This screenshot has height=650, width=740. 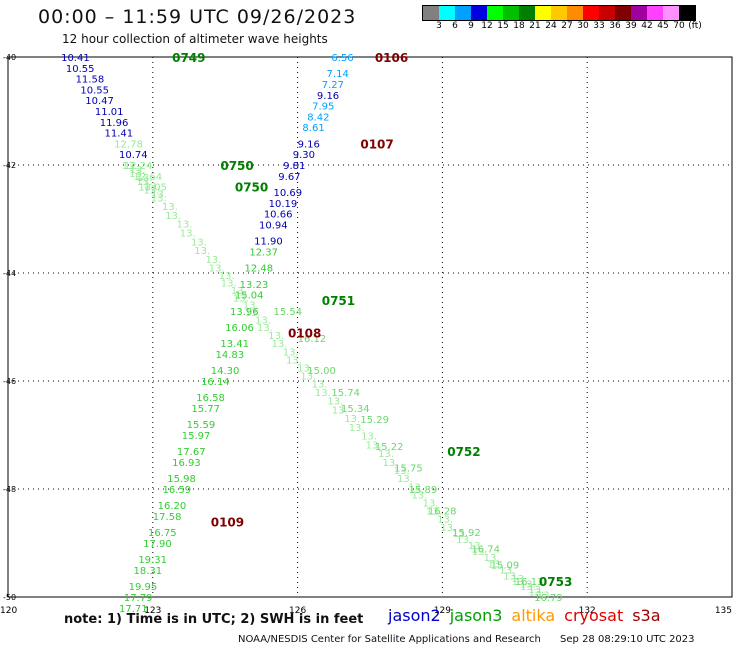 What do you see at coordinates (9, 489) in the screenshot?
I see `lat-tick-label: -48` at bounding box center [9, 489].